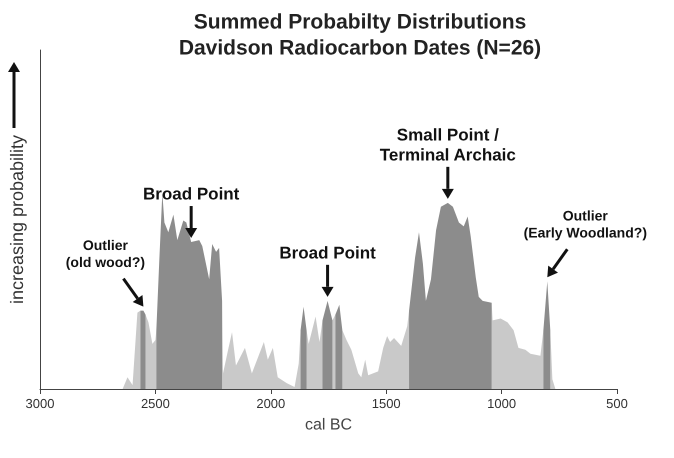 Image resolution: width=674 pixels, height=458 pixels. I want to click on x-tick-label: 3000, so click(40, 403).